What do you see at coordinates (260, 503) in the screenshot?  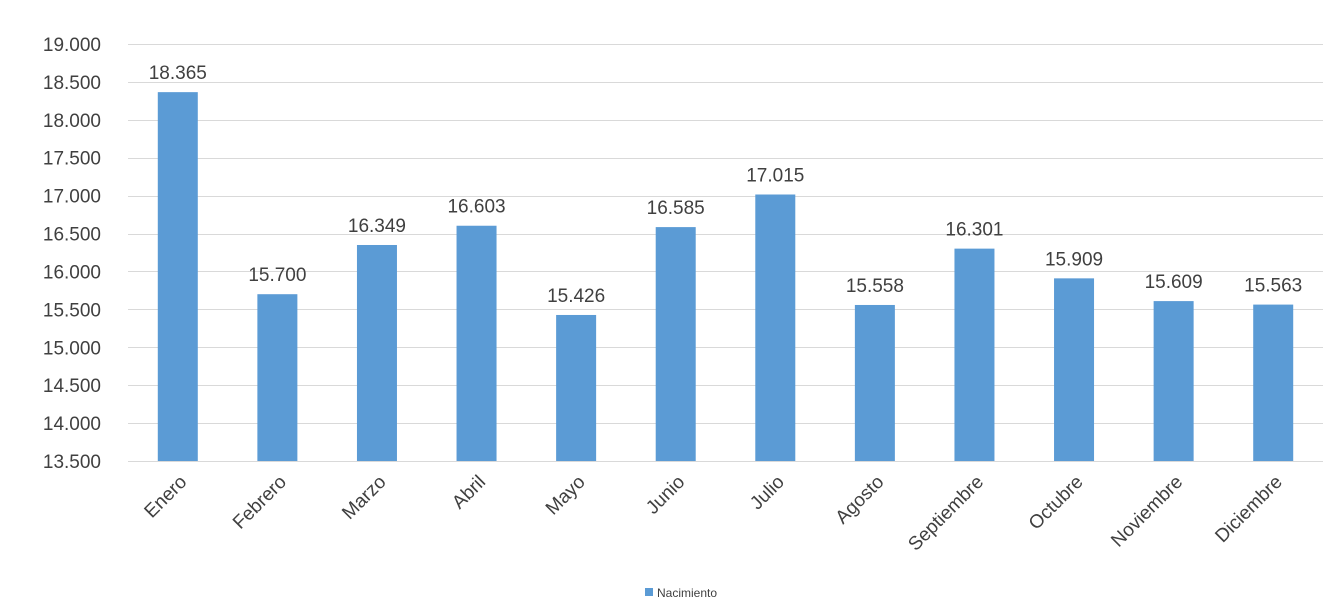 I see `x-tick-label: Febrero` at bounding box center [260, 503].